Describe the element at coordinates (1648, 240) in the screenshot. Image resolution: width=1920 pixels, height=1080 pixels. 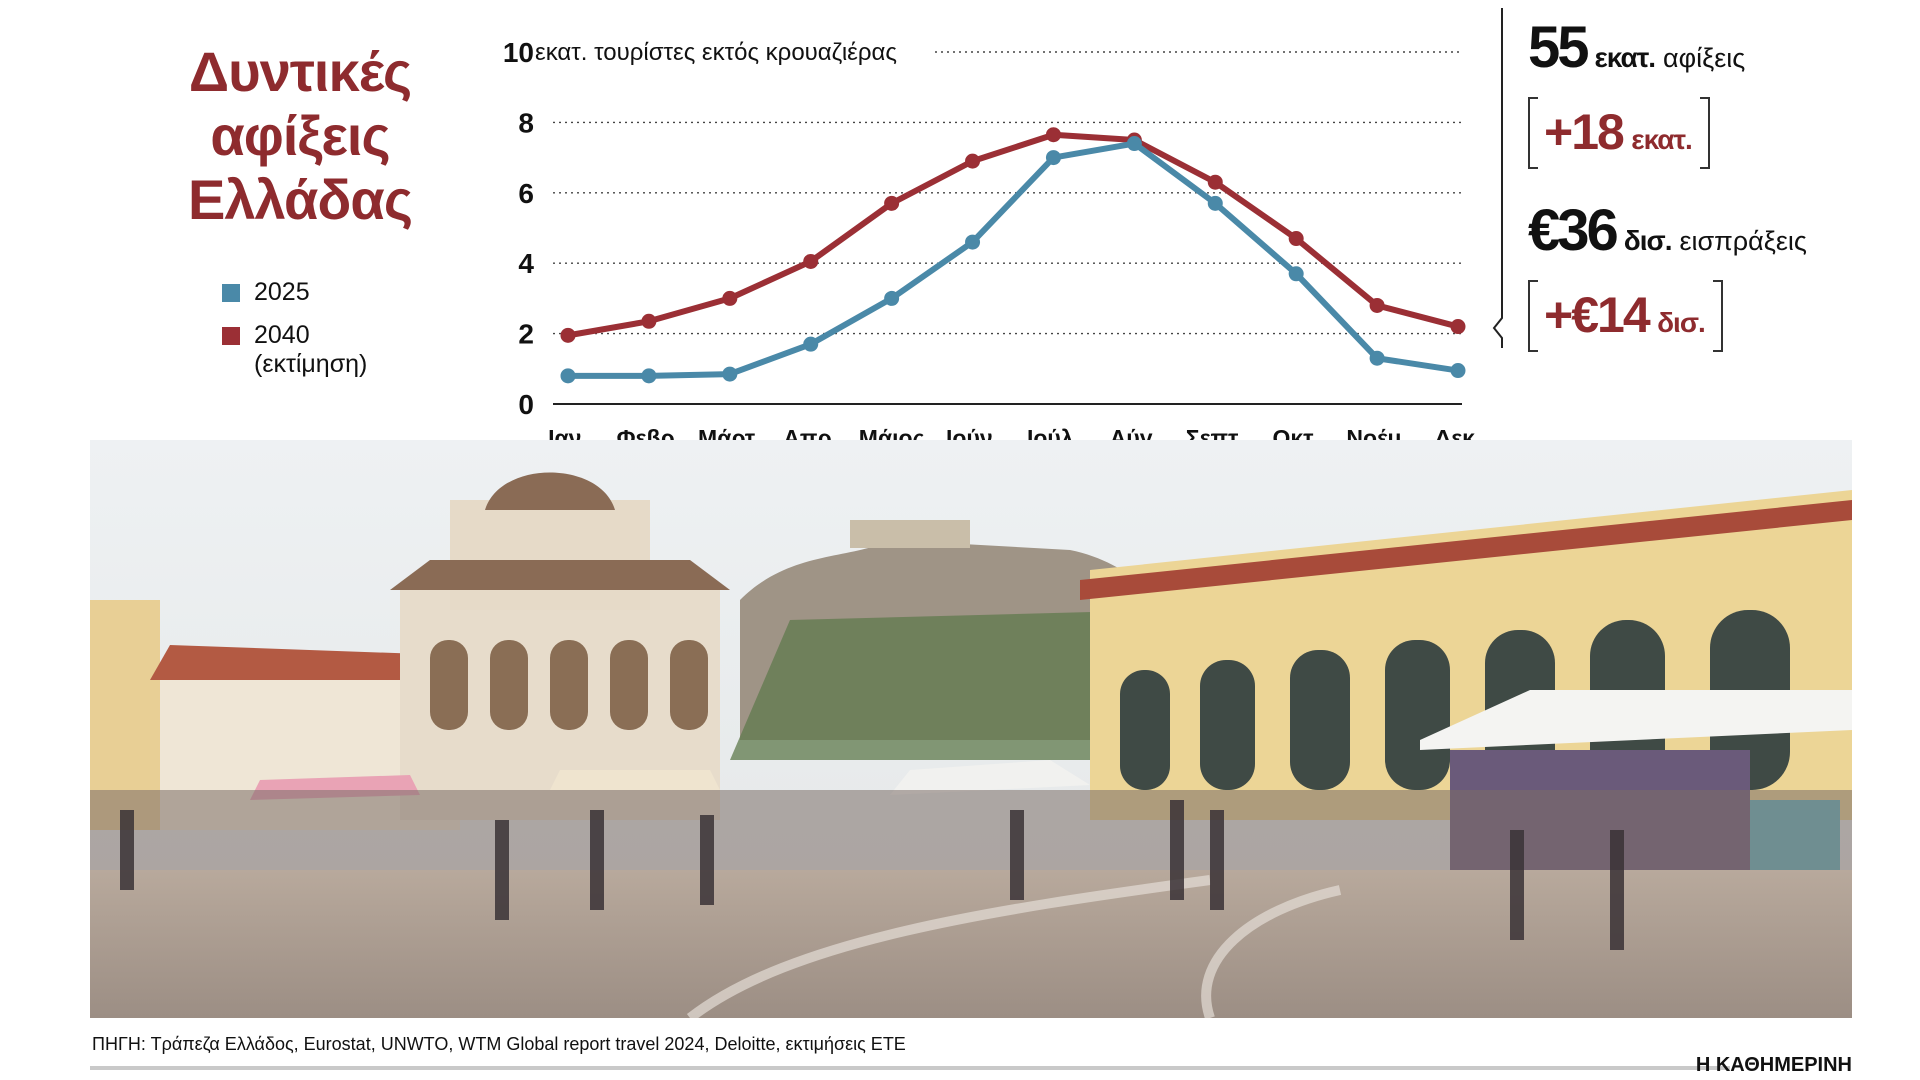
I see `revenue-unit: δισ.` at that location.